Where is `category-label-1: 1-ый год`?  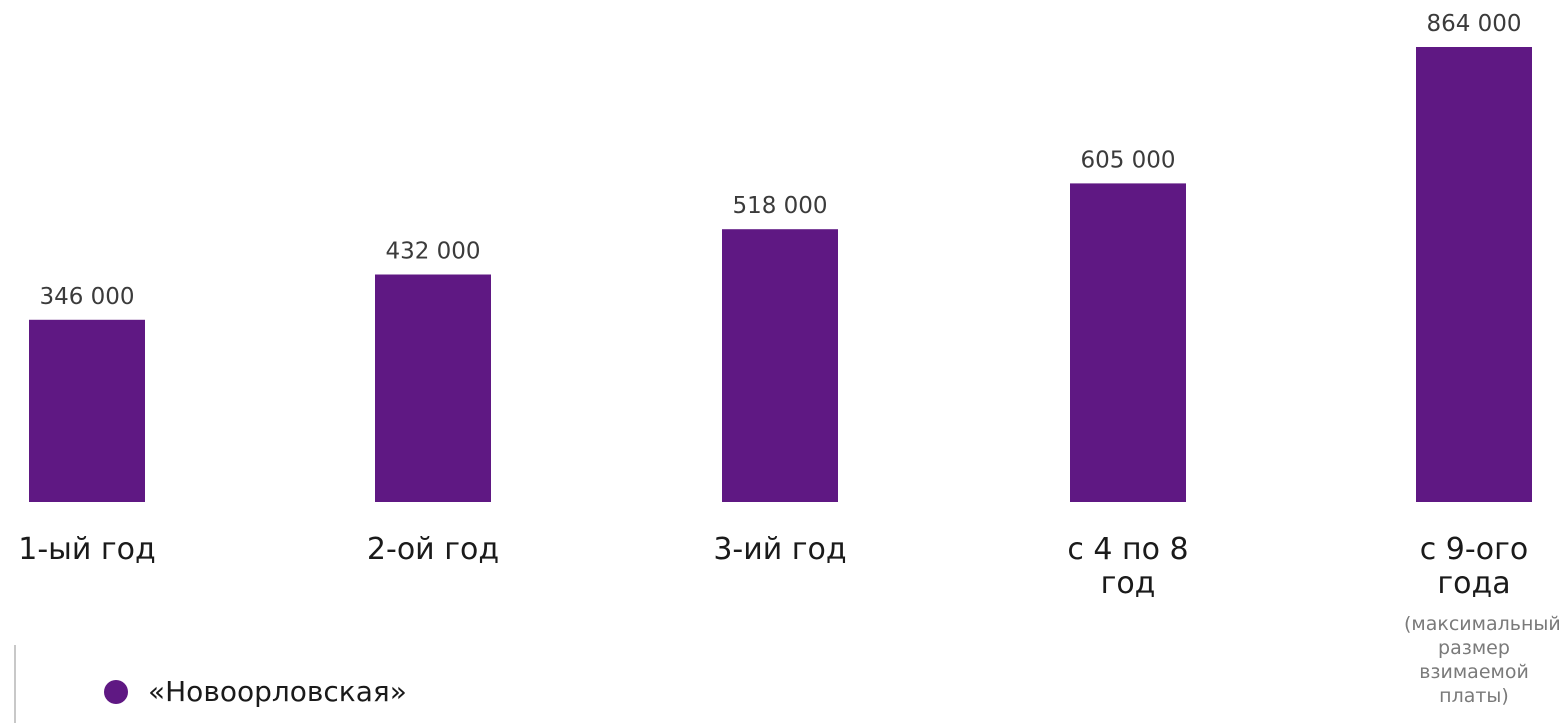
category-label-1: 1-ый год is located at coordinates (87, 549).